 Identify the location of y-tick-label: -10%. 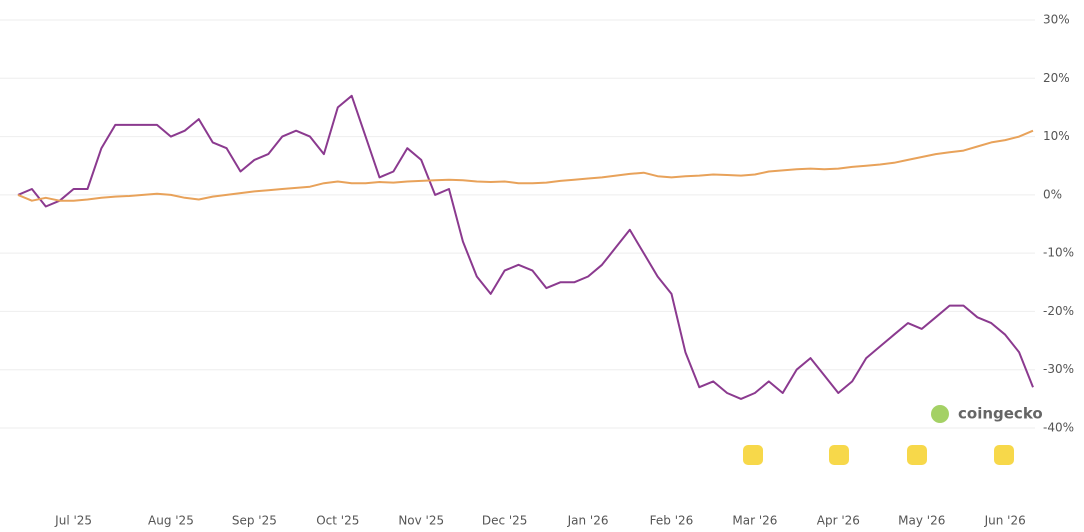
(1058, 253).